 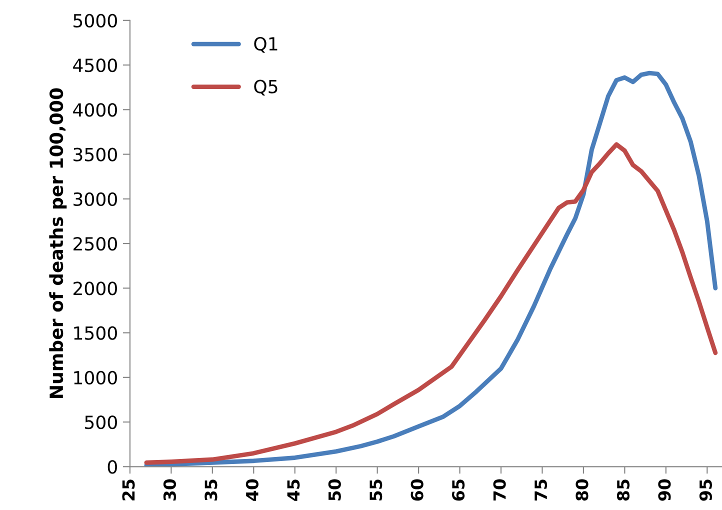 What do you see at coordinates (623, 490) in the screenshot?
I see `x-tick-label: 85` at bounding box center [623, 490].